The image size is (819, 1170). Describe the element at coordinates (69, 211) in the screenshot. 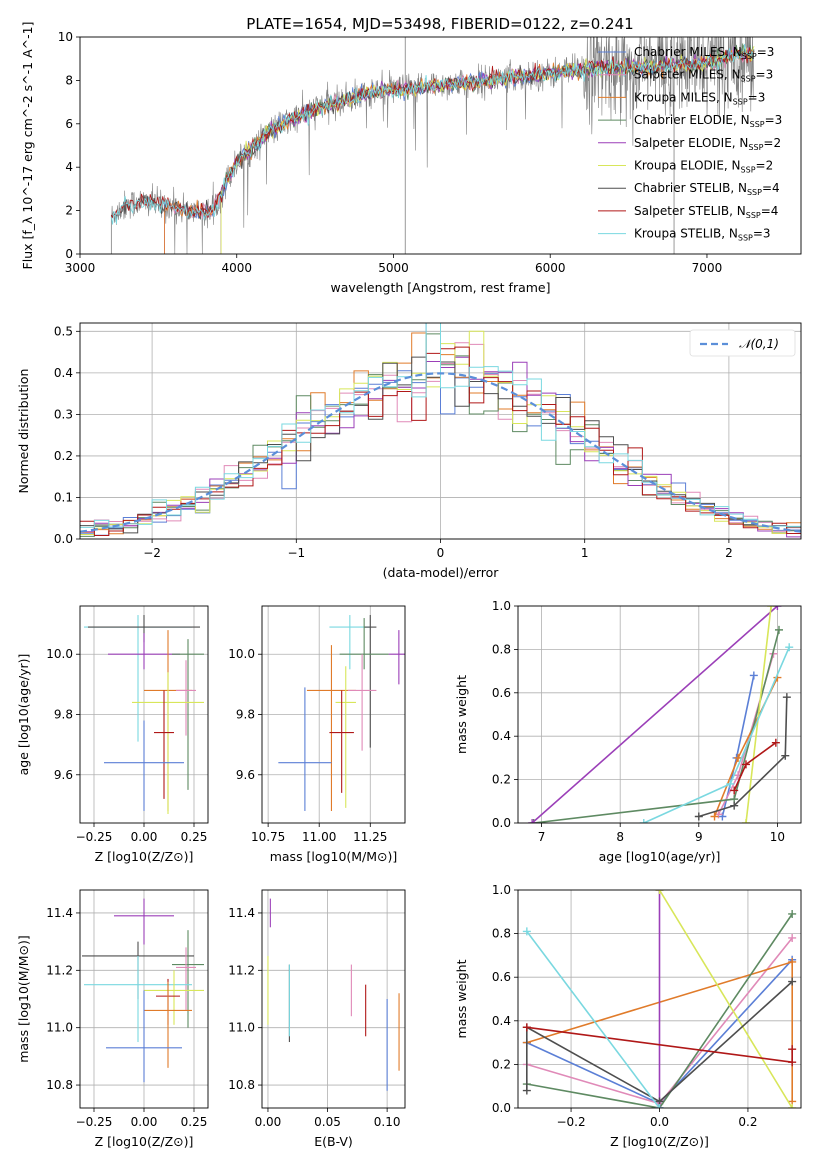

I see `y-tick-label: 2` at that location.